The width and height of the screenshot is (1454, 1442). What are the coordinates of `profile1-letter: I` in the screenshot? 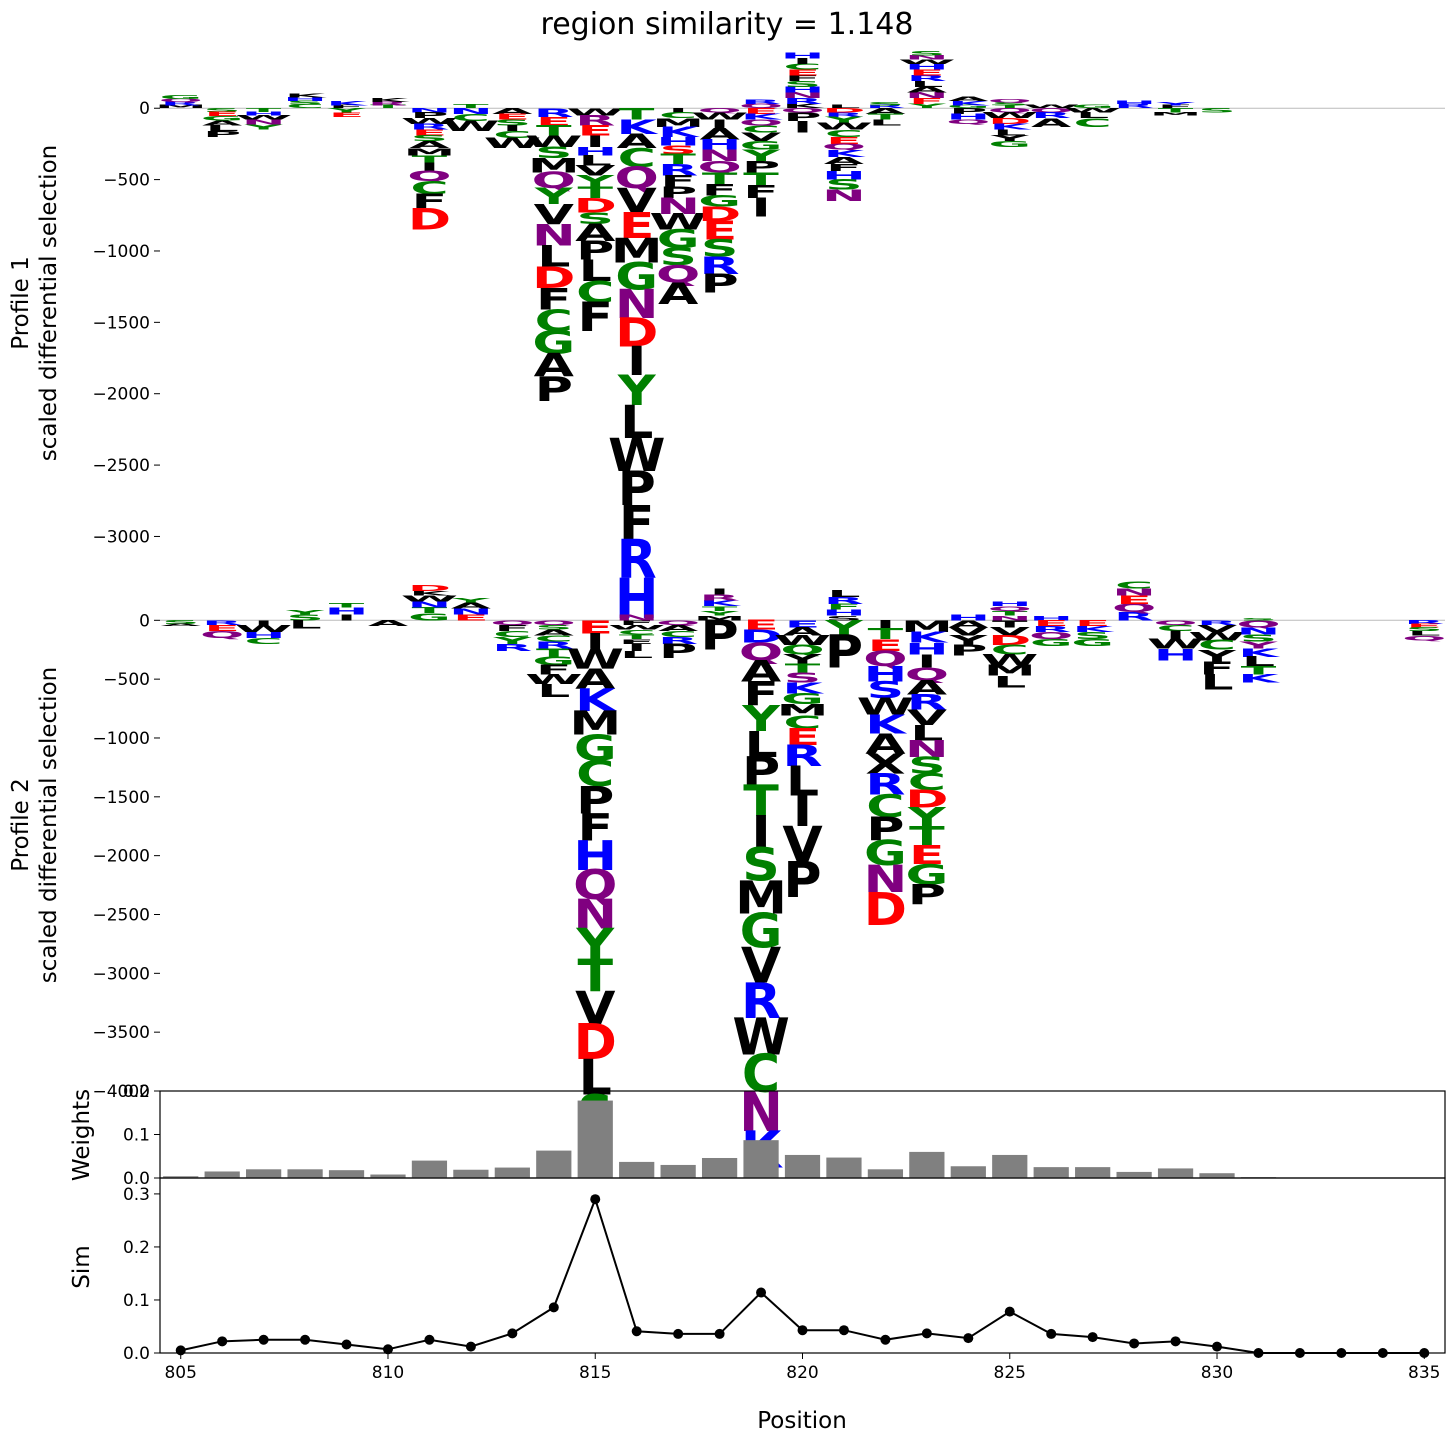 It's located at (719, 124).